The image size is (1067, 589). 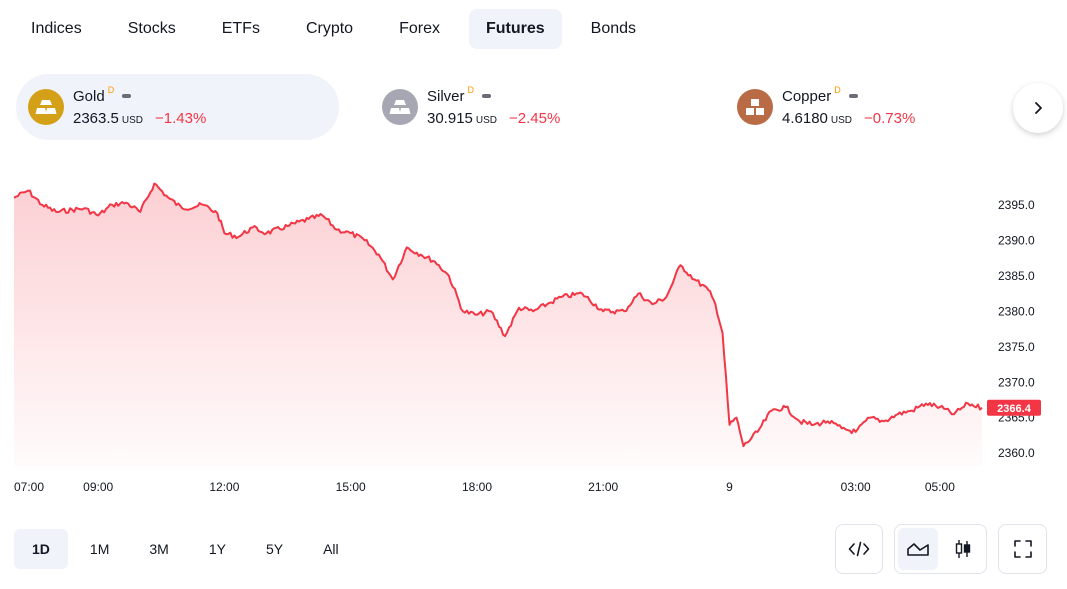 What do you see at coordinates (274, 549) in the screenshot?
I see `range-5y: 5Y` at bounding box center [274, 549].